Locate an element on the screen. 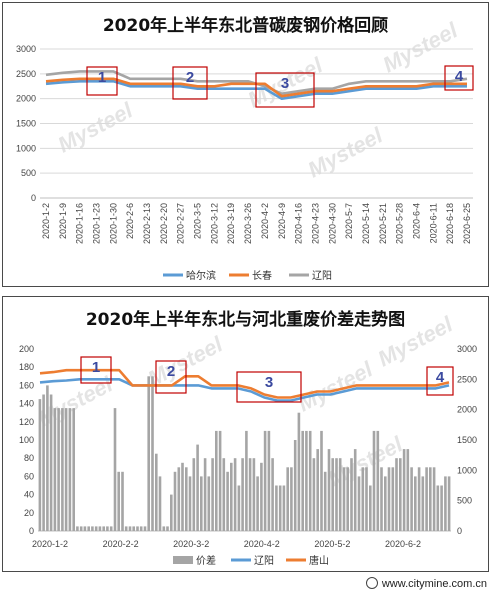  legend-label: 哈尔滨 is located at coordinates (201, 275).